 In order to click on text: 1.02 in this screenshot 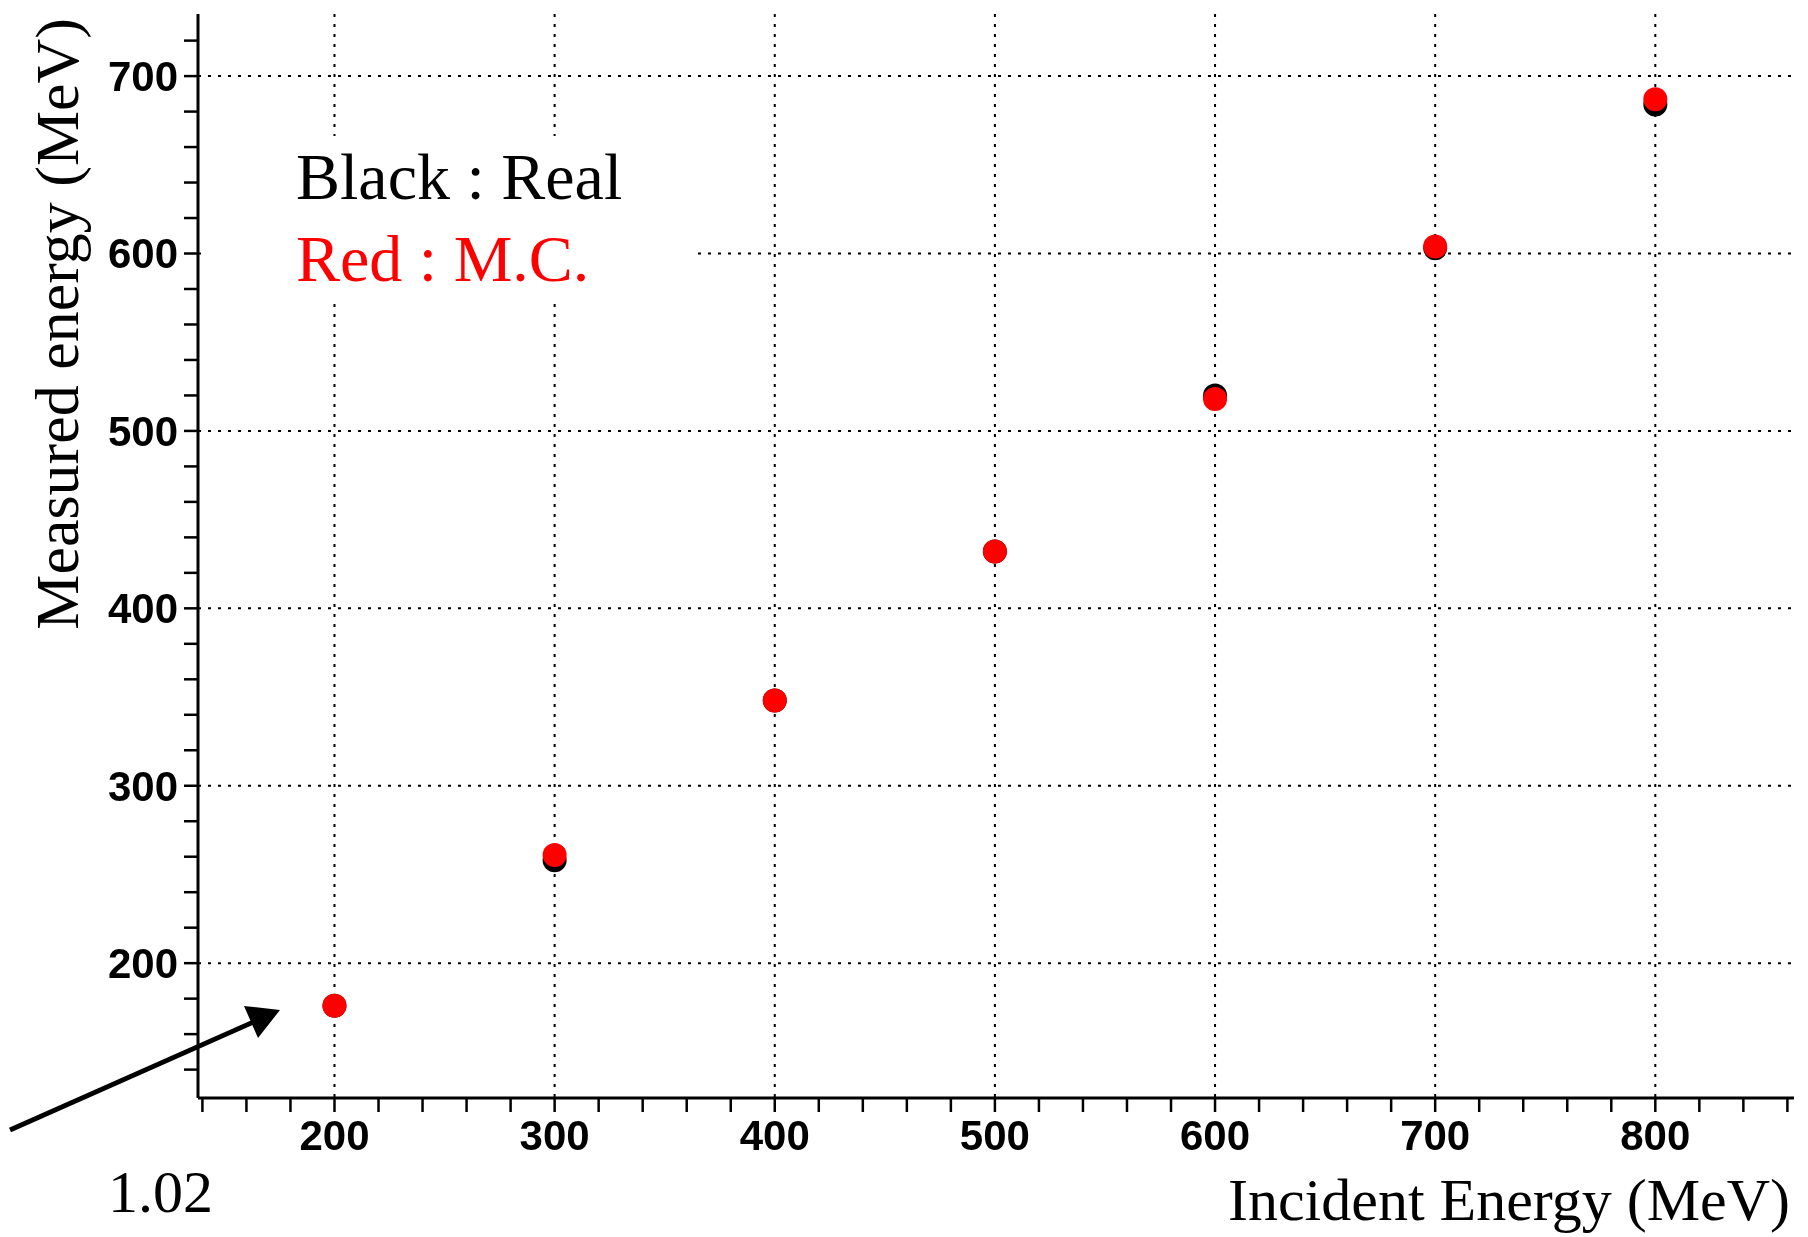, I will do `click(160, 1192)`.